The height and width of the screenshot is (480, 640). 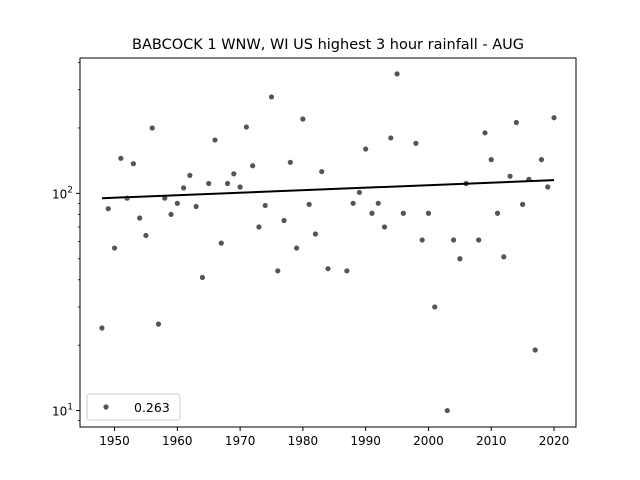 I want to click on legend: 0.263, so click(x=133, y=407).